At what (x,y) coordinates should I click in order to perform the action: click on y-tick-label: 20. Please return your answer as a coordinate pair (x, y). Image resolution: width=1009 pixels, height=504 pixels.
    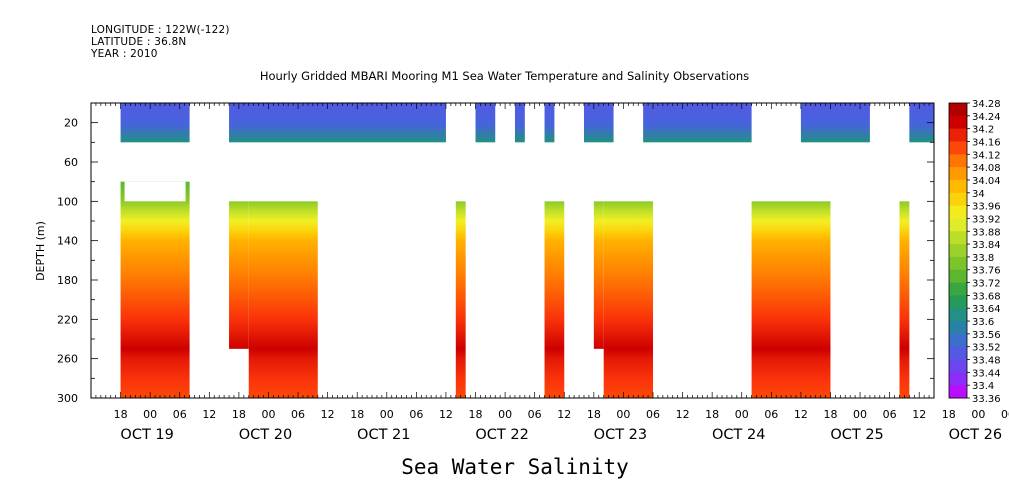
    Looking at the image, I should click on (71, 123).